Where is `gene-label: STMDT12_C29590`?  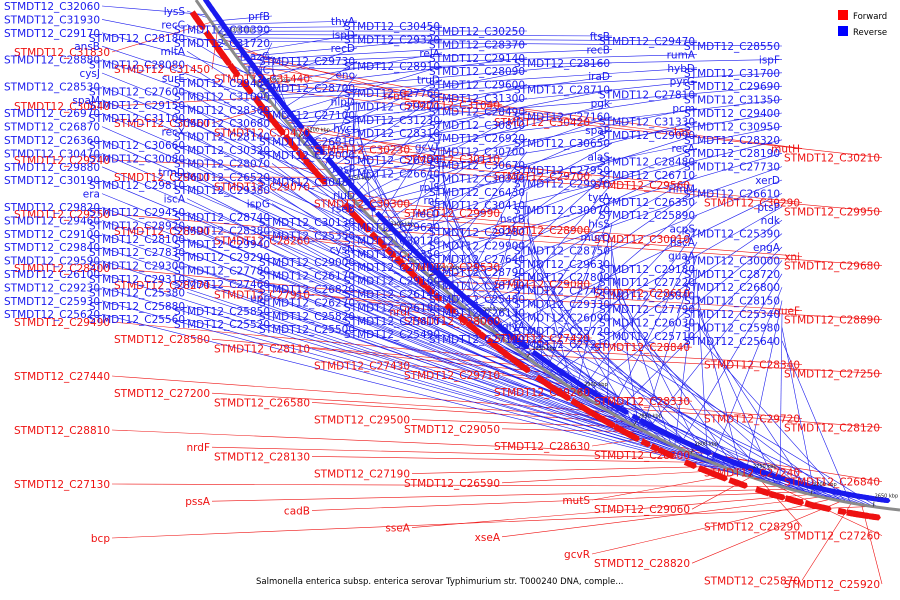
gene-label: STMDT12_C29590 is located at coordinates (52, 262).